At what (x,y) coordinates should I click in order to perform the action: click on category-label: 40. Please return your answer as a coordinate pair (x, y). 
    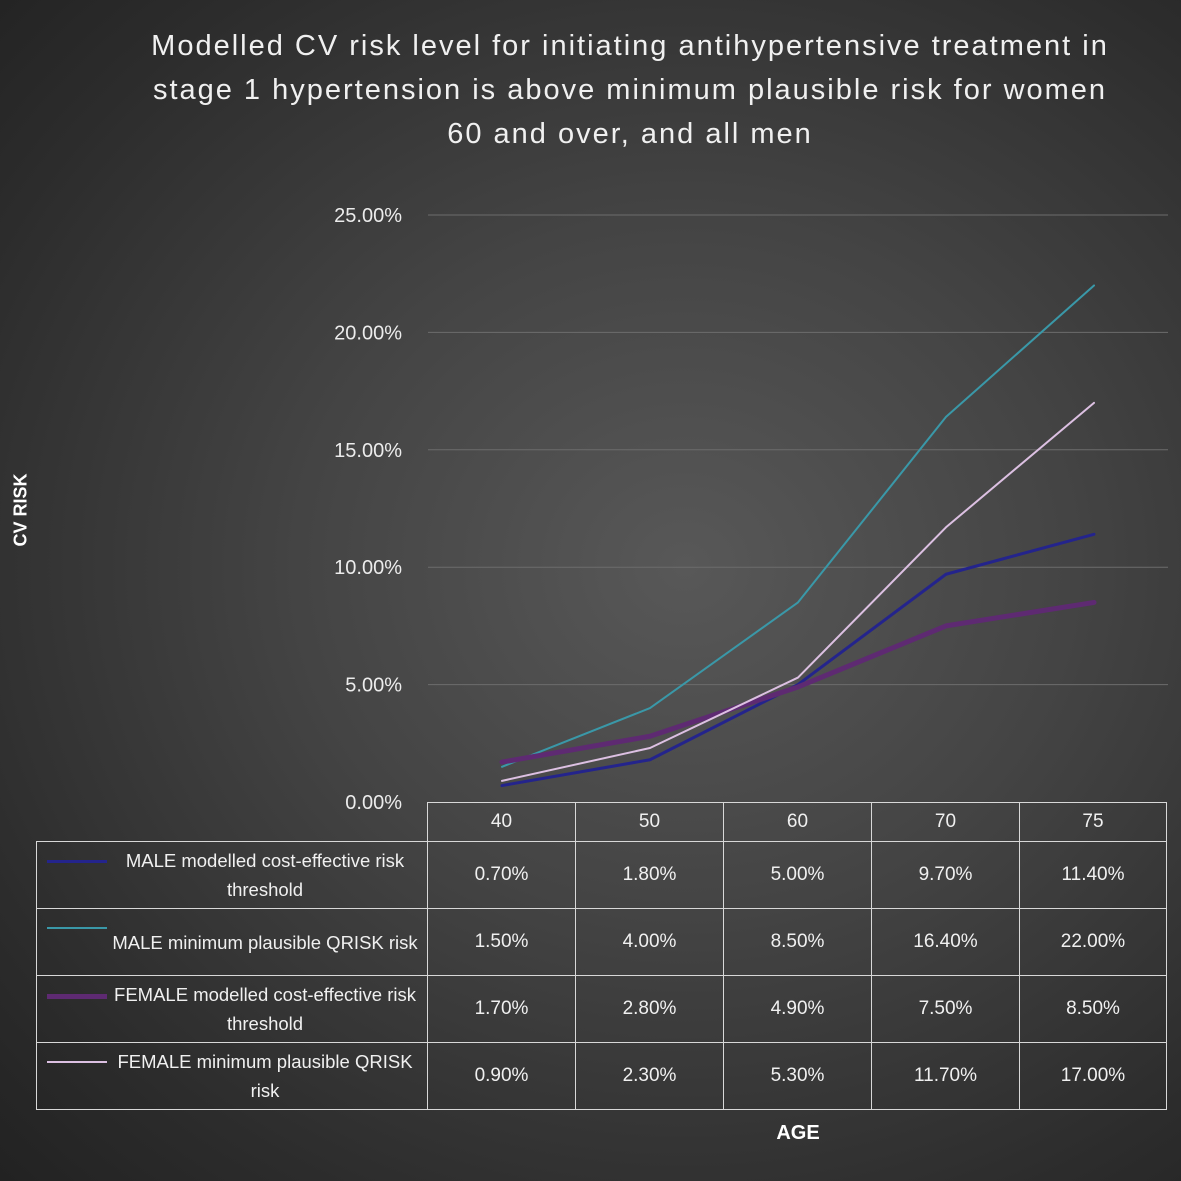
    Looking at the image, I should click on (501, 822).